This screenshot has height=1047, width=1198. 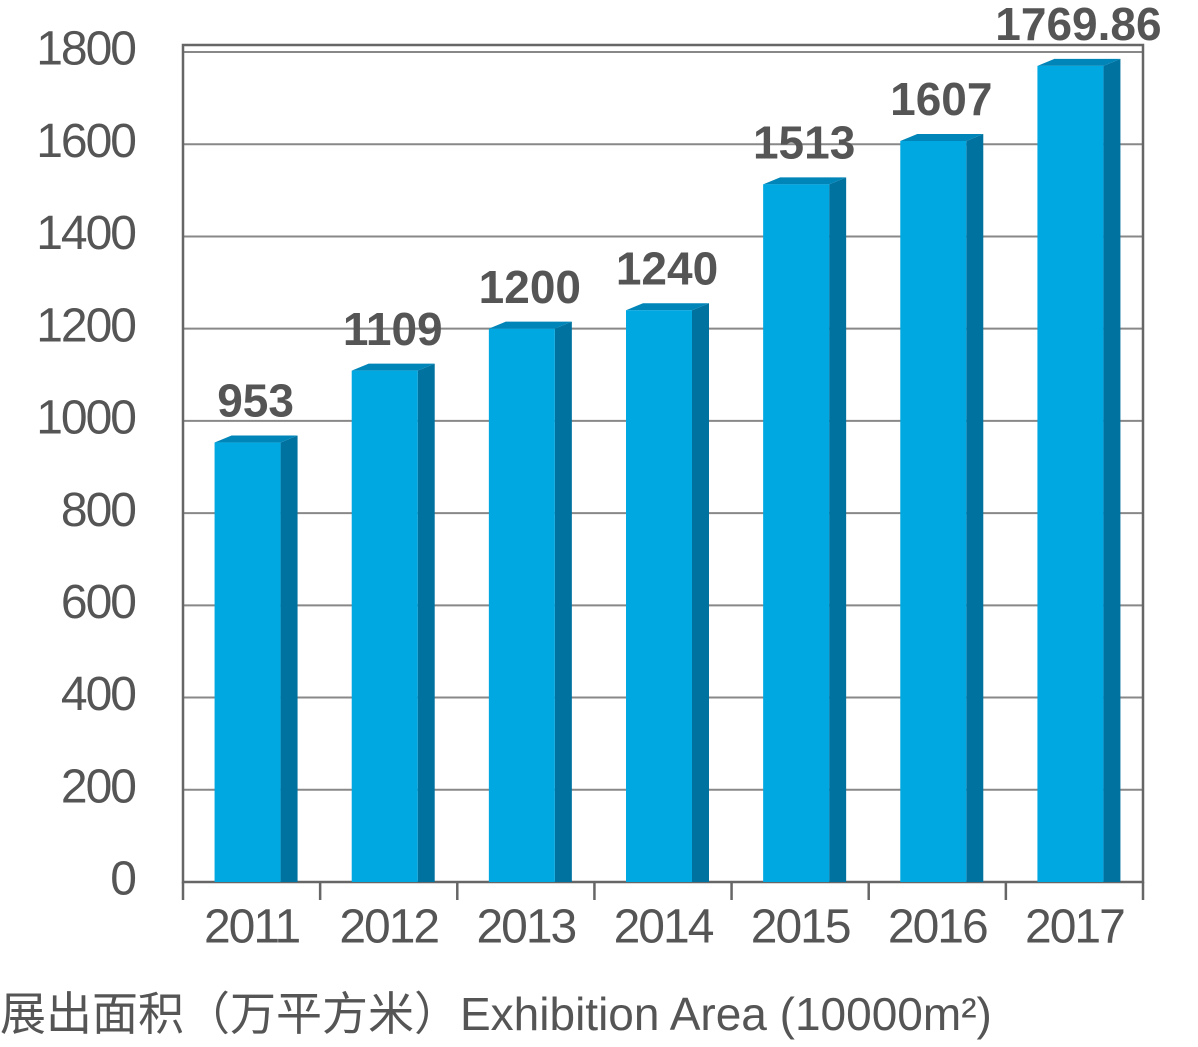 What do you see at coordinates (937, 927) in the screenshot?
I see `x-tick-label: 2016` at bounding box center [937, 927].